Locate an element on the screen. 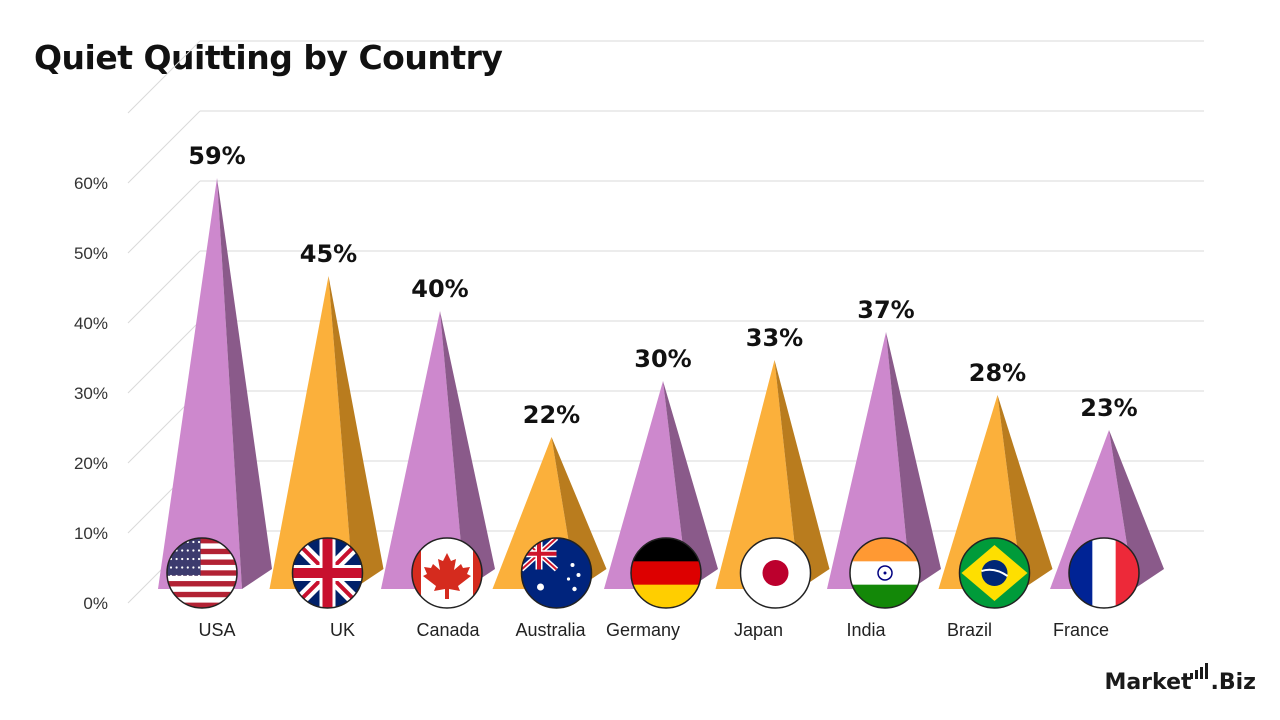 The height and width of the screenshot is (720, 1280). category-label: Canada is located at coordinates (448, 630).